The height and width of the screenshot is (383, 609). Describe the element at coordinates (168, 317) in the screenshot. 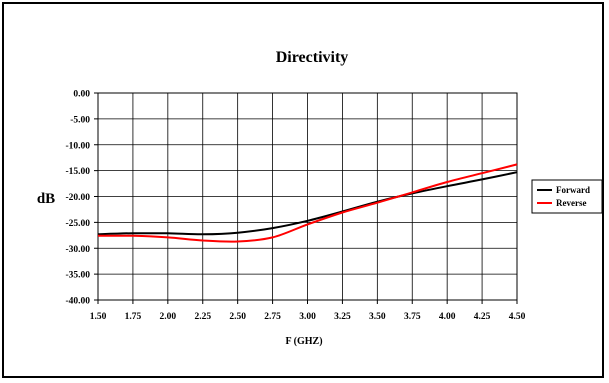

I see `x-tick-label: 2.00` at that location.